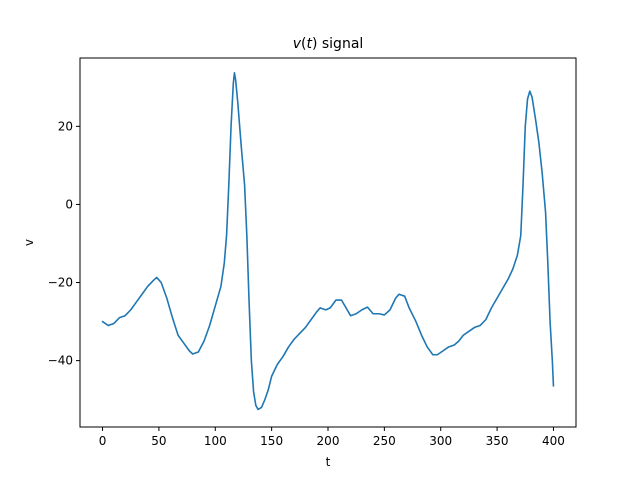 The width and height of the screenshot is (640, 480). What do you see at coordinates (440, 441) in the screenshot?
I see `x-tick-label: 300` at bounding box center [440, 441].